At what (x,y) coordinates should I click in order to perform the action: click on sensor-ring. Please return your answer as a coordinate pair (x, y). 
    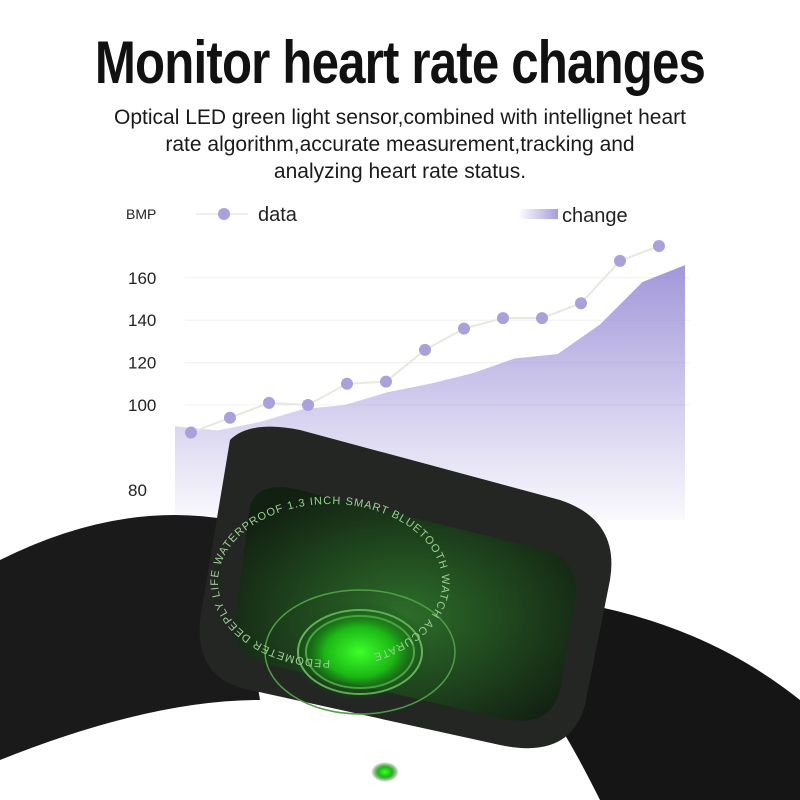
    Looking at the image, I should click on (360, 652).